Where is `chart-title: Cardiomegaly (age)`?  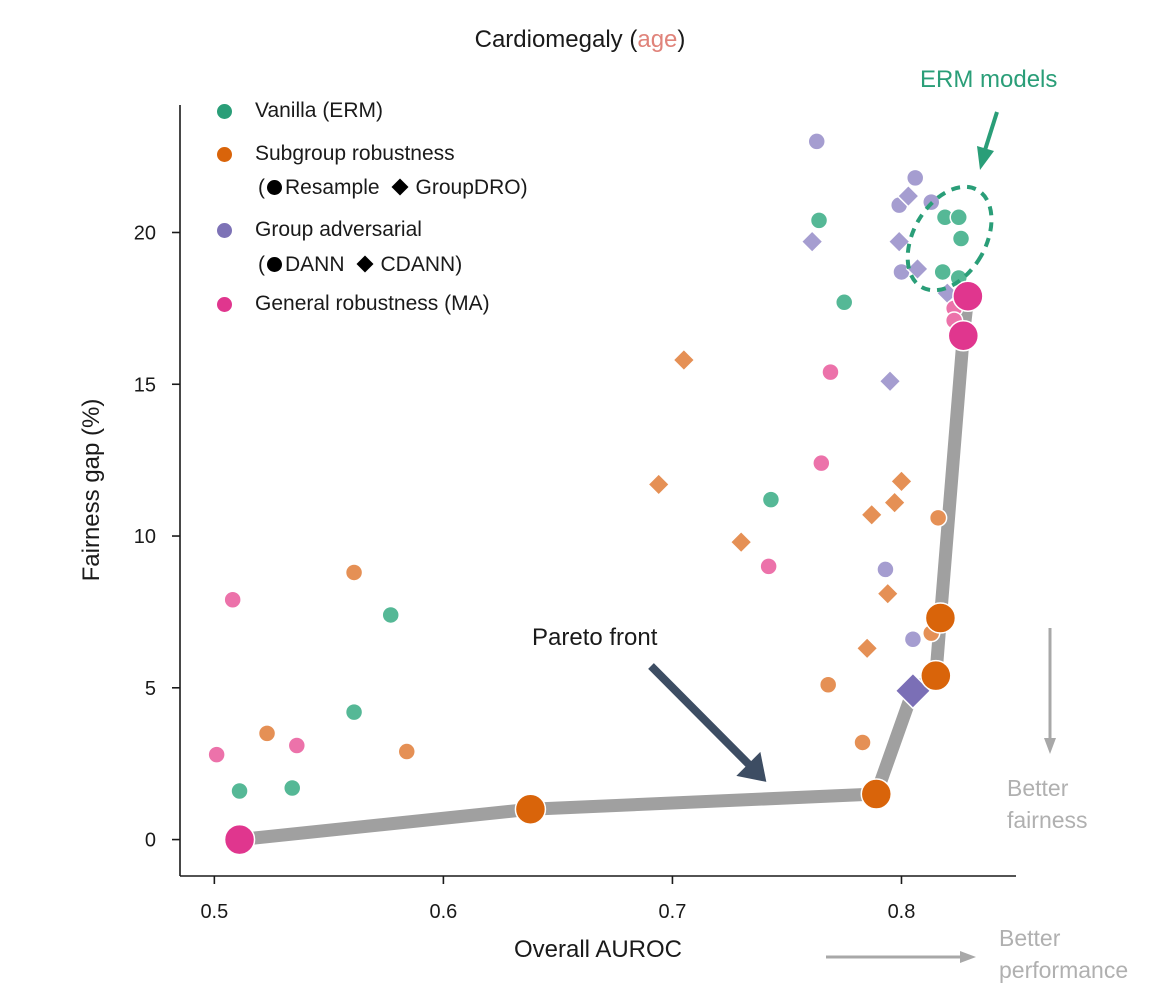 chart-title: Cardiomegaly (age) is located at coordinates (580, 39).